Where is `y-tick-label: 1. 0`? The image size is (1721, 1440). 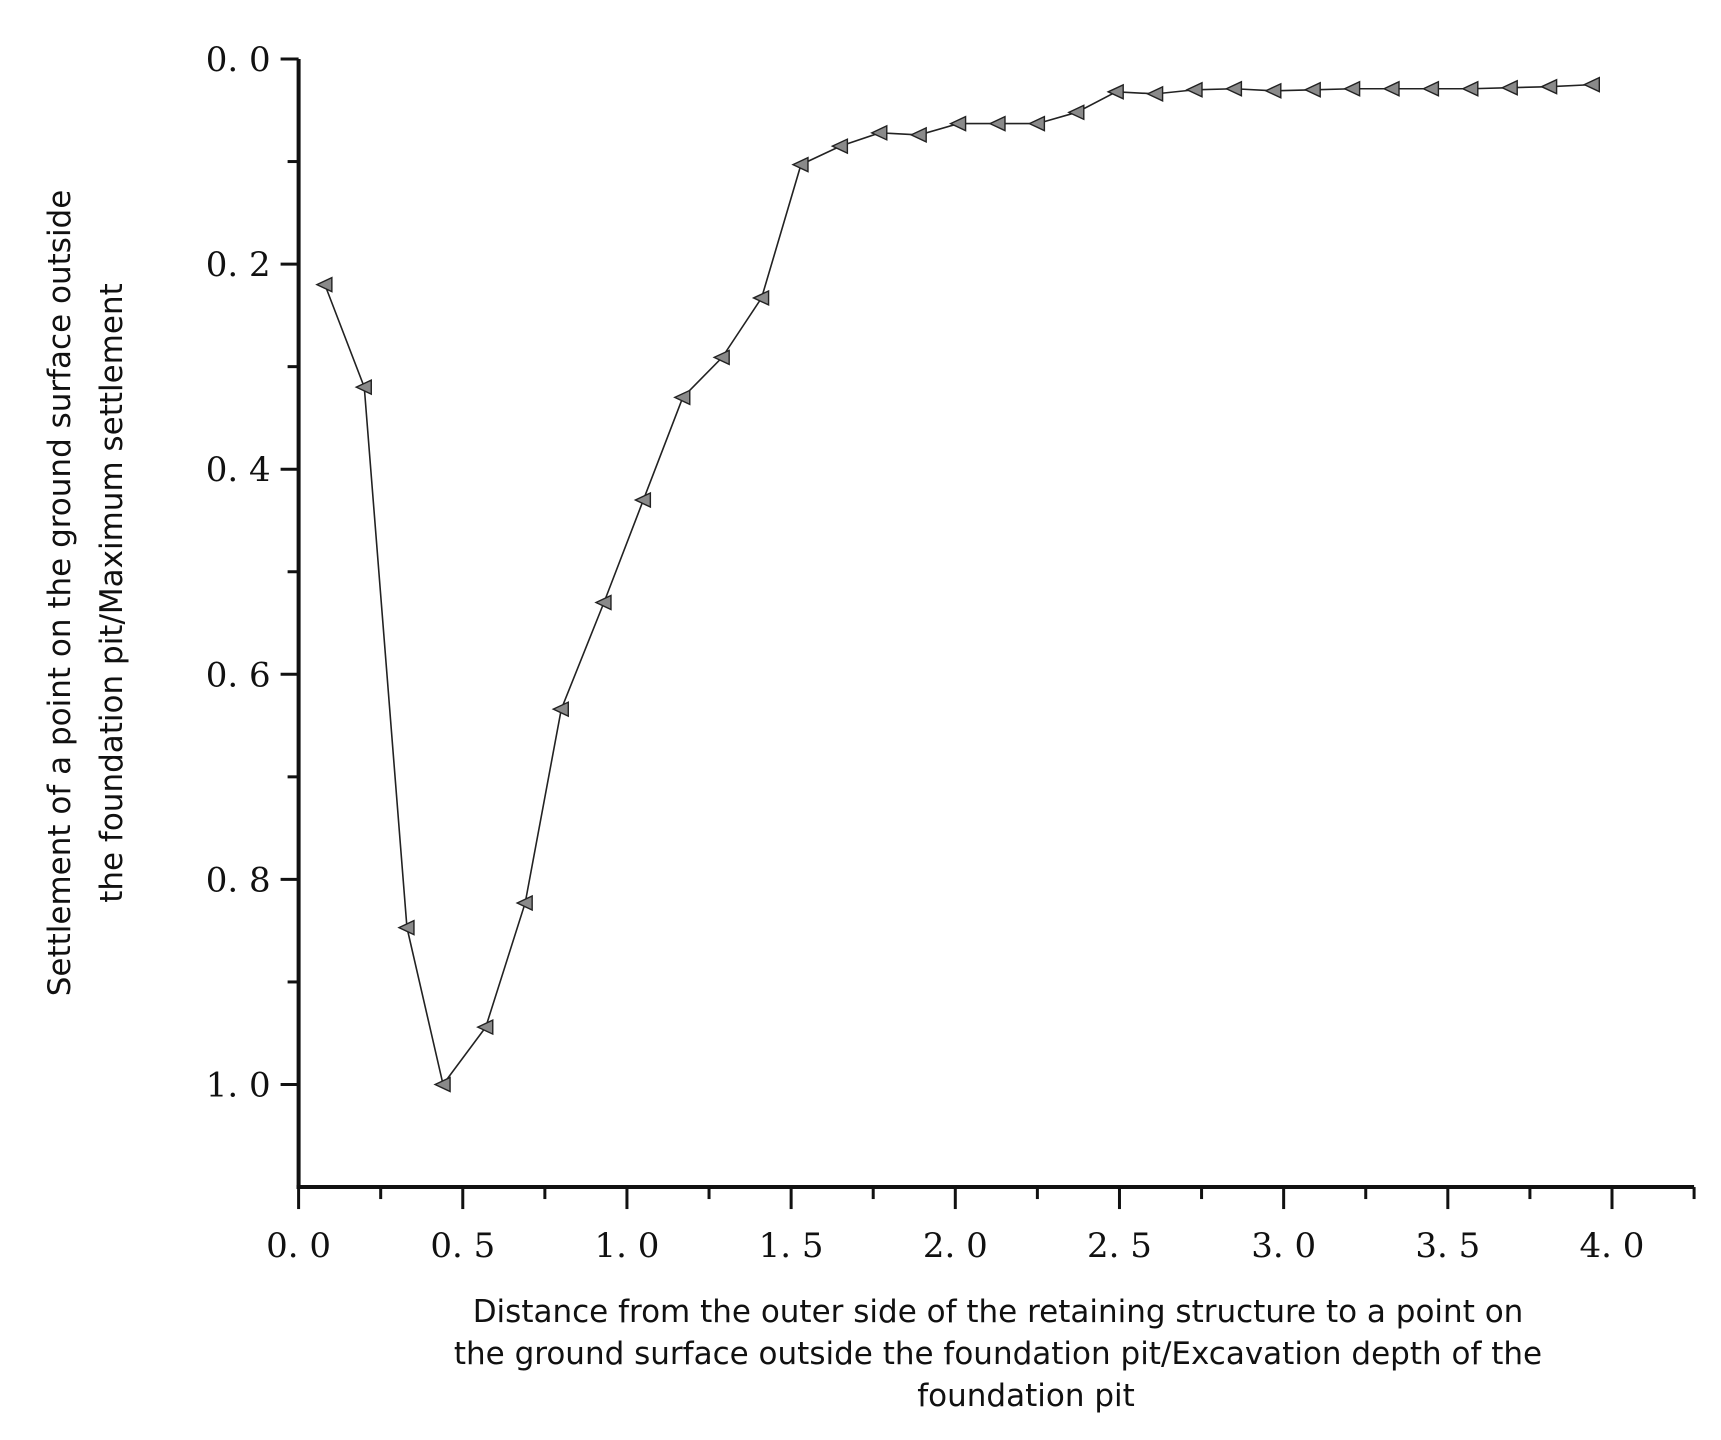
y-tick-label: 1. 0 is located at coordinates (238, 1086).